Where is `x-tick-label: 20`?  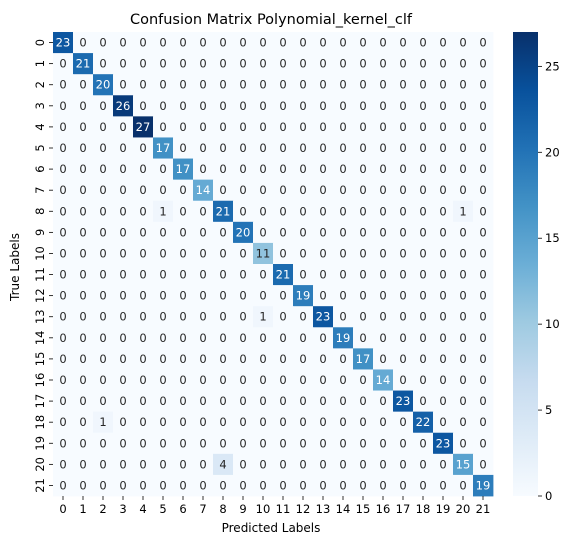
x-tick-label: 20 is located at coordinates (463, 509).